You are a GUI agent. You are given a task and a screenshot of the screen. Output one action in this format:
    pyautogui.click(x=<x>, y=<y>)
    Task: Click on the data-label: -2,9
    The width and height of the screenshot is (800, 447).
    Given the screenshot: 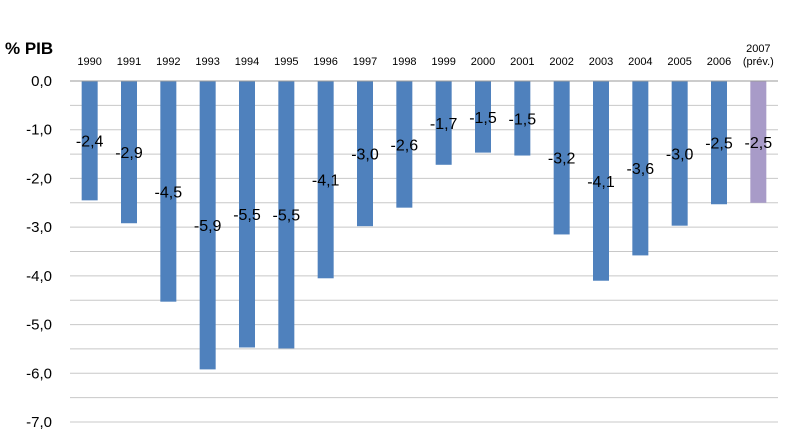 What is the action you would take?
    pyautogui.click(x=129, y=153)
    